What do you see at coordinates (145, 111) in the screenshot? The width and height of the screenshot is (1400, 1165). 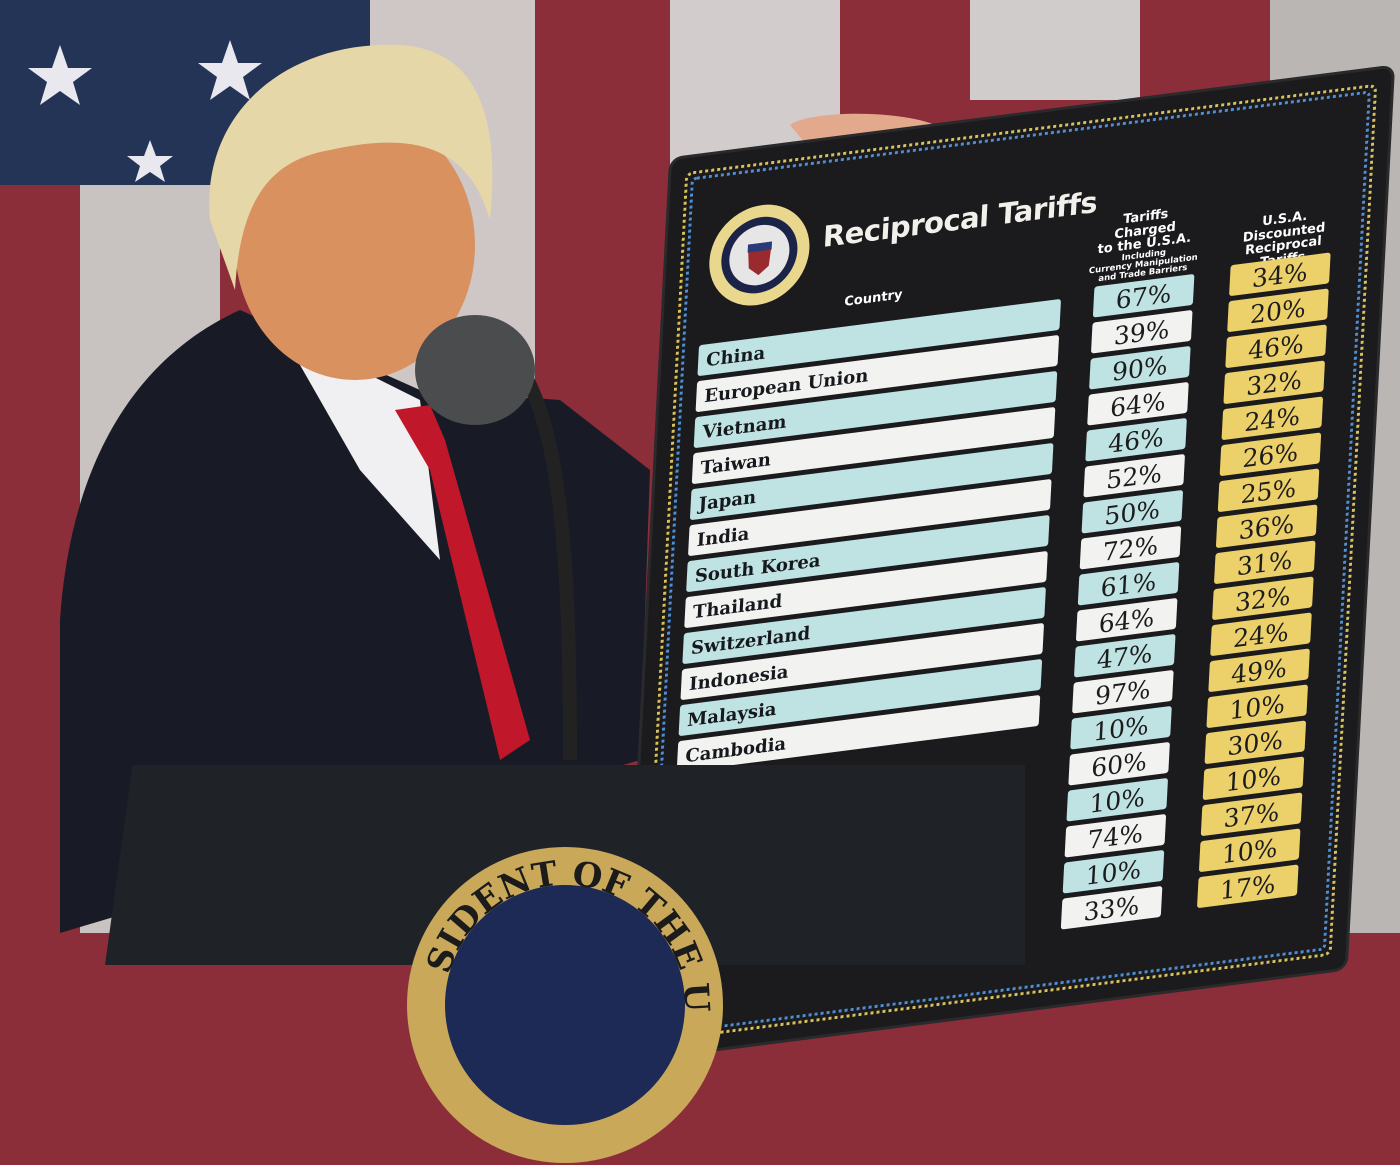 I see `star-icon` at bounding box center [145, 111].